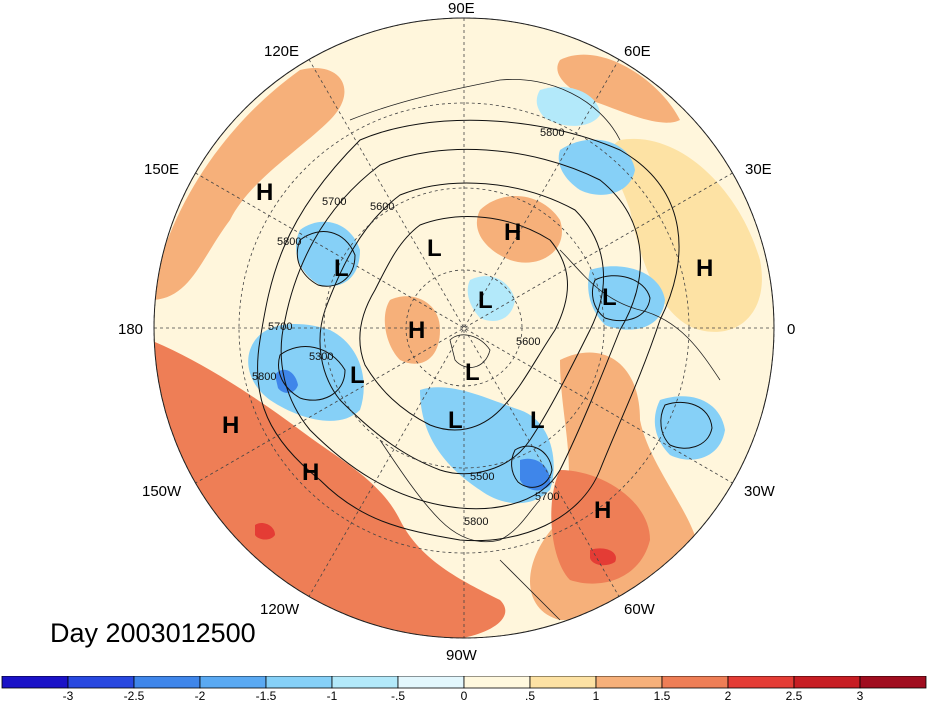 The width and height of the screenshot is (928, 702). What do you see at coordinates (794, 695) in the screenshot?
I see `colorbar-tick-label: 2.5` at bounding box center [794, 695].